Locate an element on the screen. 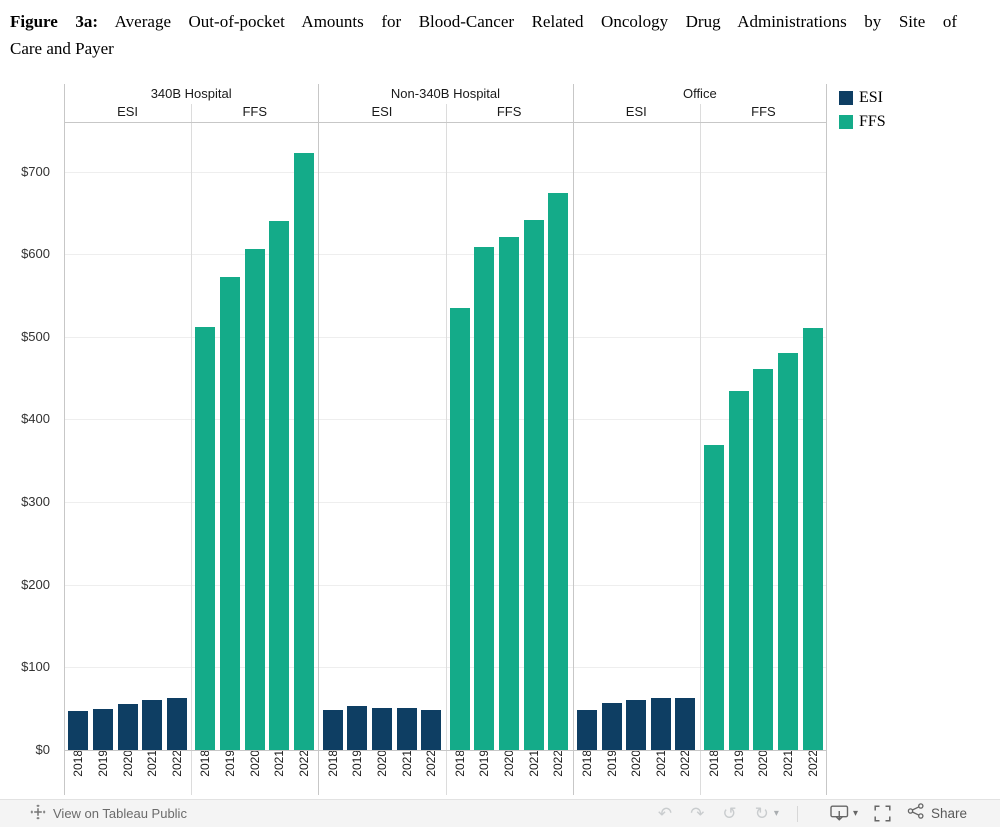  bar-non-340b-hospital-ffs-2021 is located at coordinates (533, 484).